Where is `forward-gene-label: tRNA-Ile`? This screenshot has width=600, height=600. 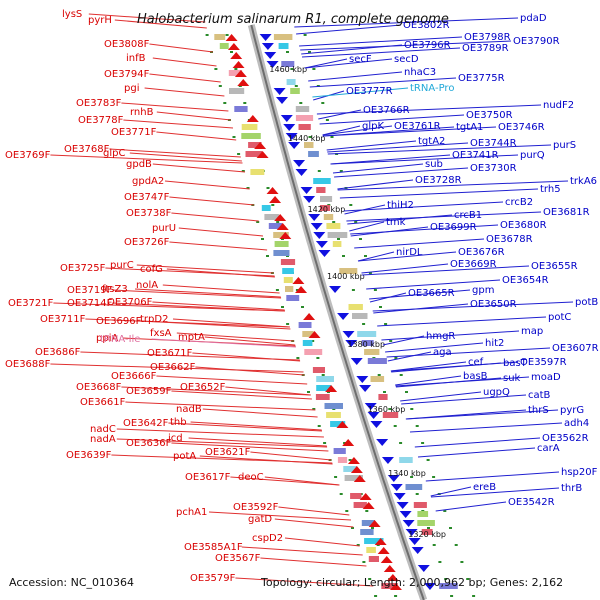 forward-gene-label: tRNA-Ile is located at coordinates (120, 339).